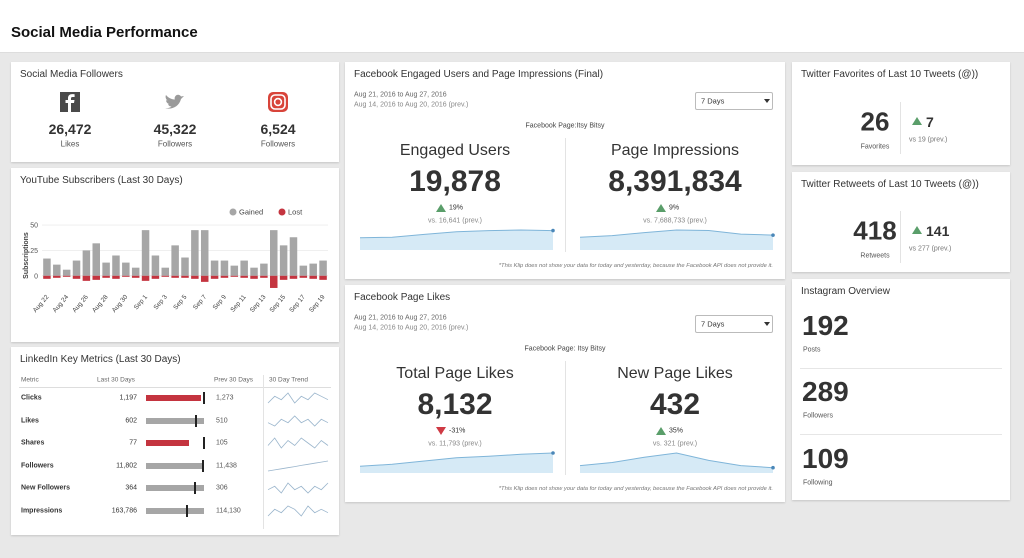  I want to click on x-tick-label: Sep 7, so click(200, 303).